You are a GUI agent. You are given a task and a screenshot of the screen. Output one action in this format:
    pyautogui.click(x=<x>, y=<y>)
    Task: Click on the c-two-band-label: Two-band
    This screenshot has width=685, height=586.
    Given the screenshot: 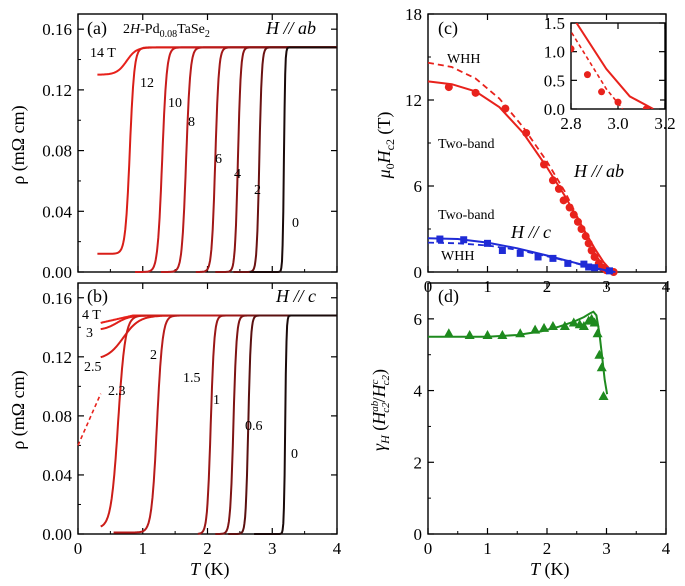 What is the action you would take?
    pyautogui.click(x=466, y=215)
    